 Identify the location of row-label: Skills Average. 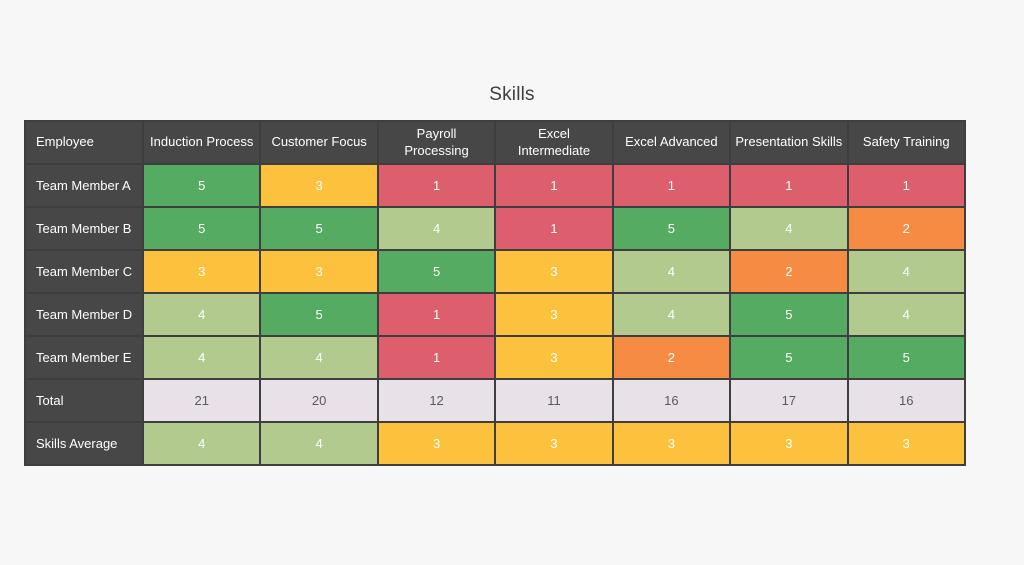
(84, 443).